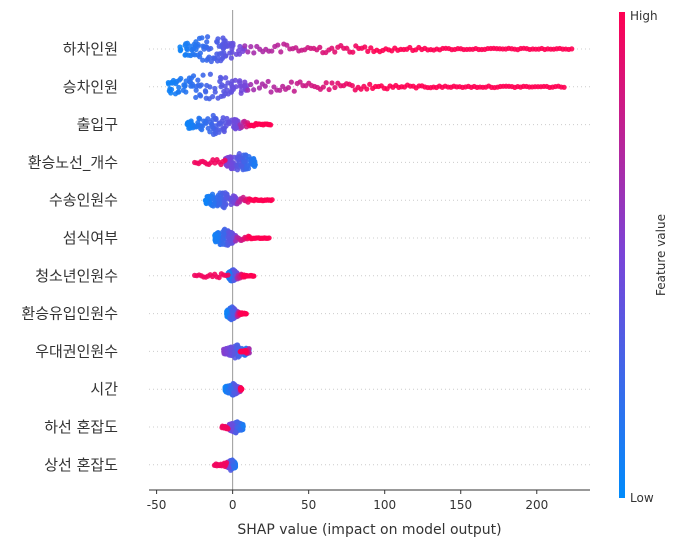 The image size is (680, 555). What do you see at coordinates (642, 498) in the screenshot?
I see `colorbar-low-label: Low` at bounding box center [642, 498].